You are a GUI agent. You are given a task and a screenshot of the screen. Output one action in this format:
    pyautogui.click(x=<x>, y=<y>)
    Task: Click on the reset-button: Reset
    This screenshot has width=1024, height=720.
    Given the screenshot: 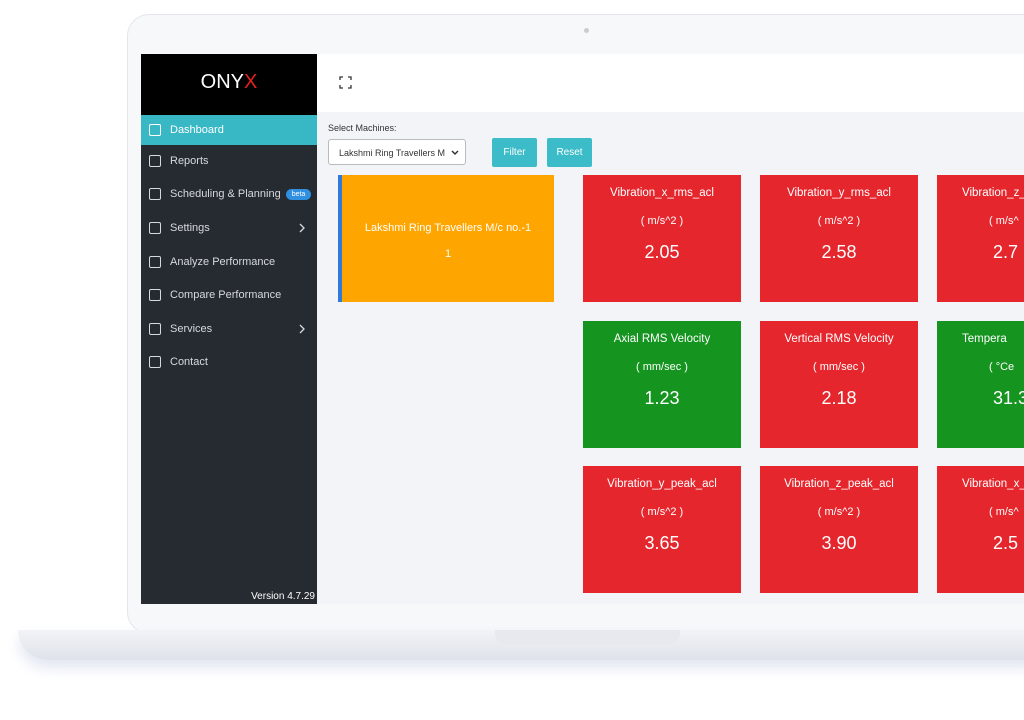 What is the action you would take?
    pyautogui.click(x=569, y=152)
    